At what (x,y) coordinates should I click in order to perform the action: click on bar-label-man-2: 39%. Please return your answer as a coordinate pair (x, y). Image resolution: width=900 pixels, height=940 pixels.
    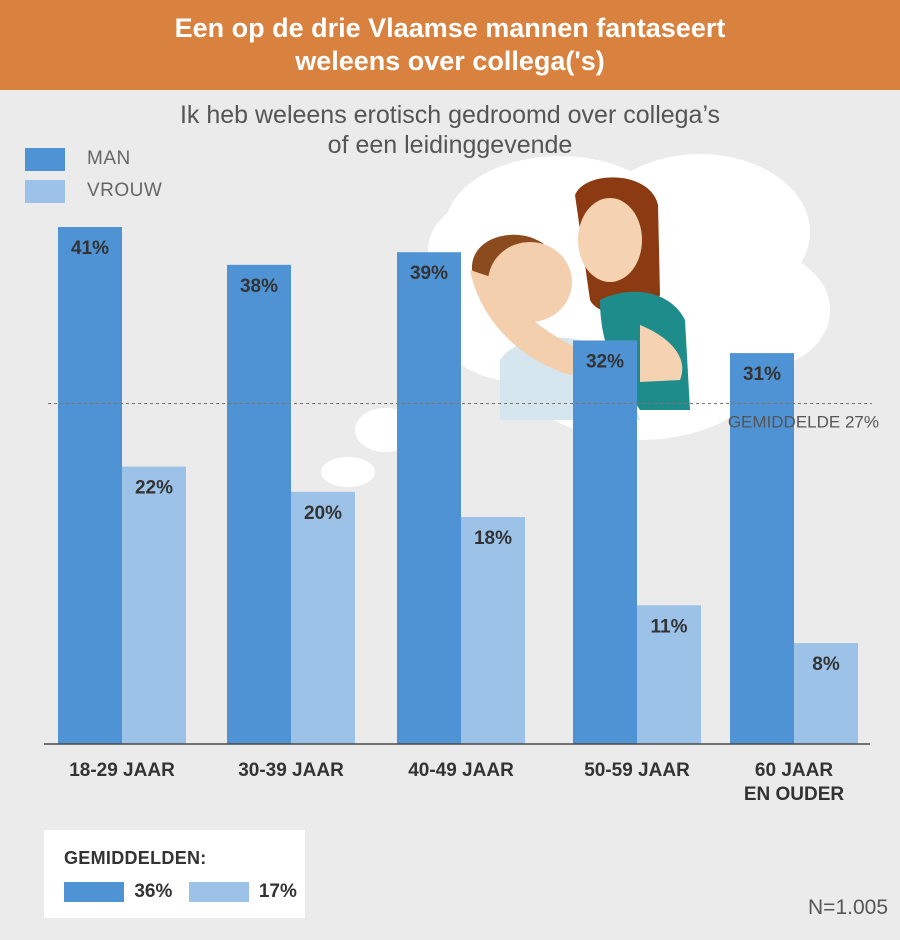
    Looking at the image, I should click on (429, 273).